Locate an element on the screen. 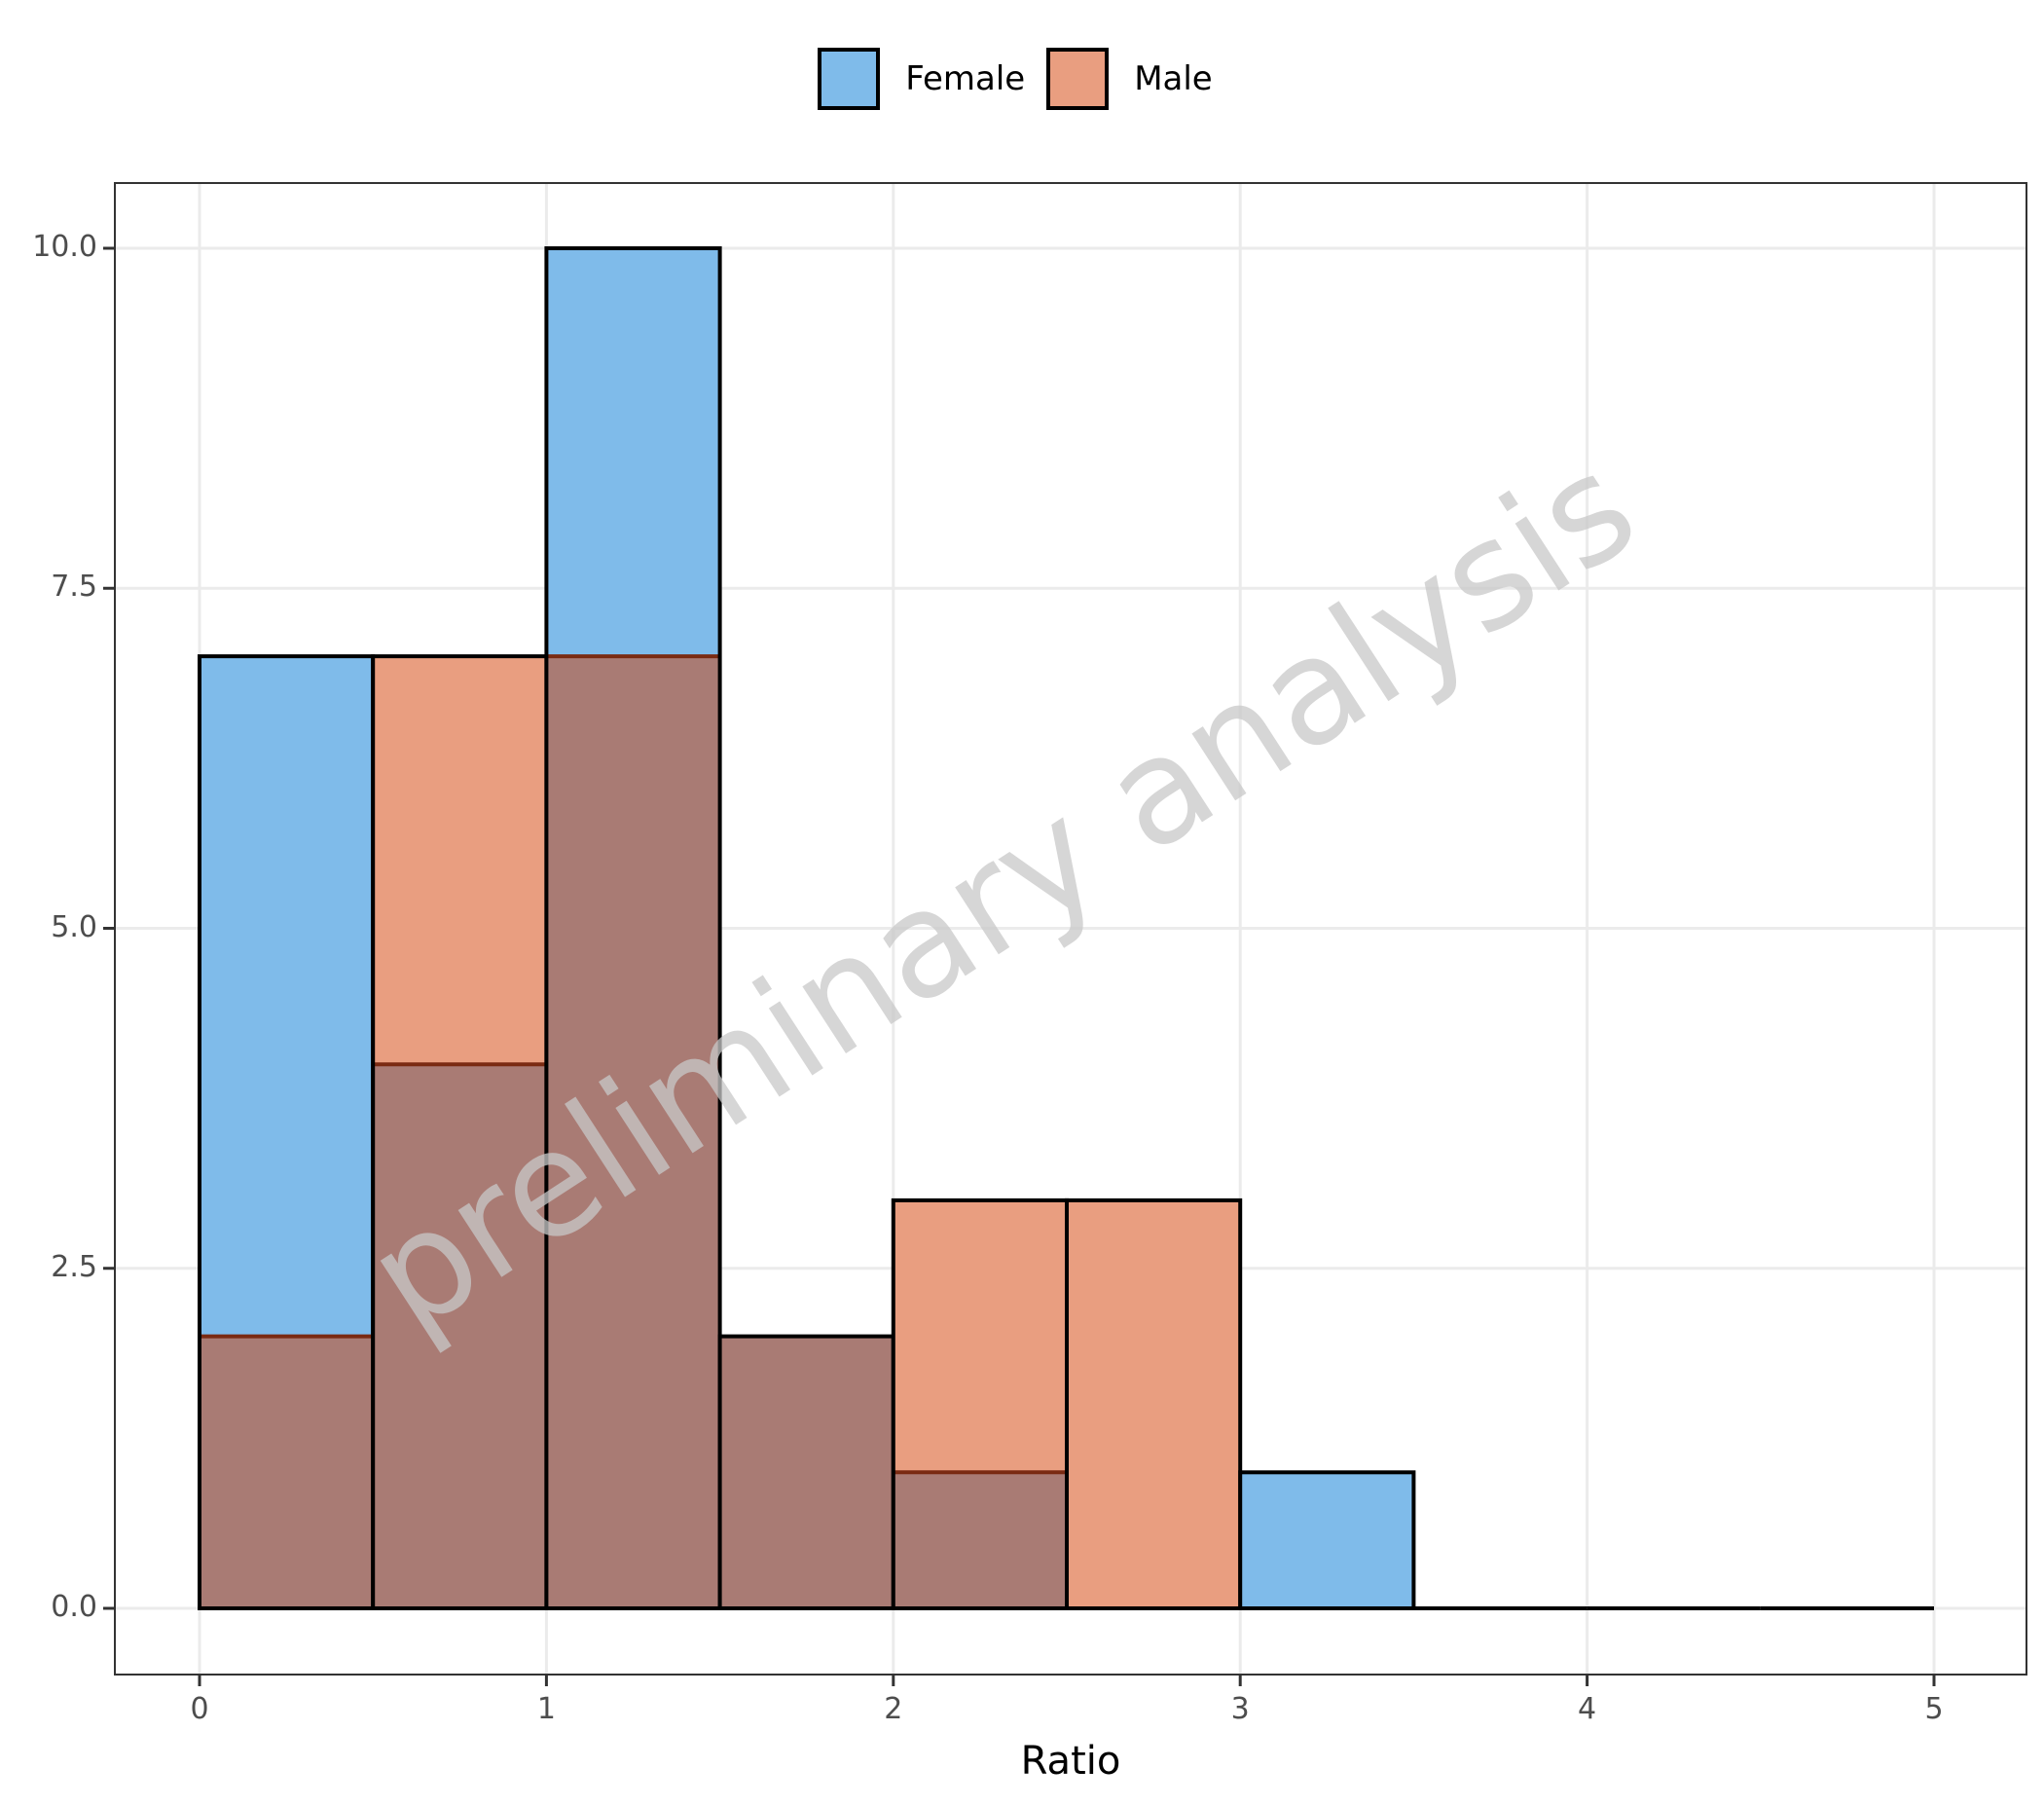 The width and height of the screenshot is (2044, 1805). y-tick-label: 5.0 is located at coordinates (74, 927).